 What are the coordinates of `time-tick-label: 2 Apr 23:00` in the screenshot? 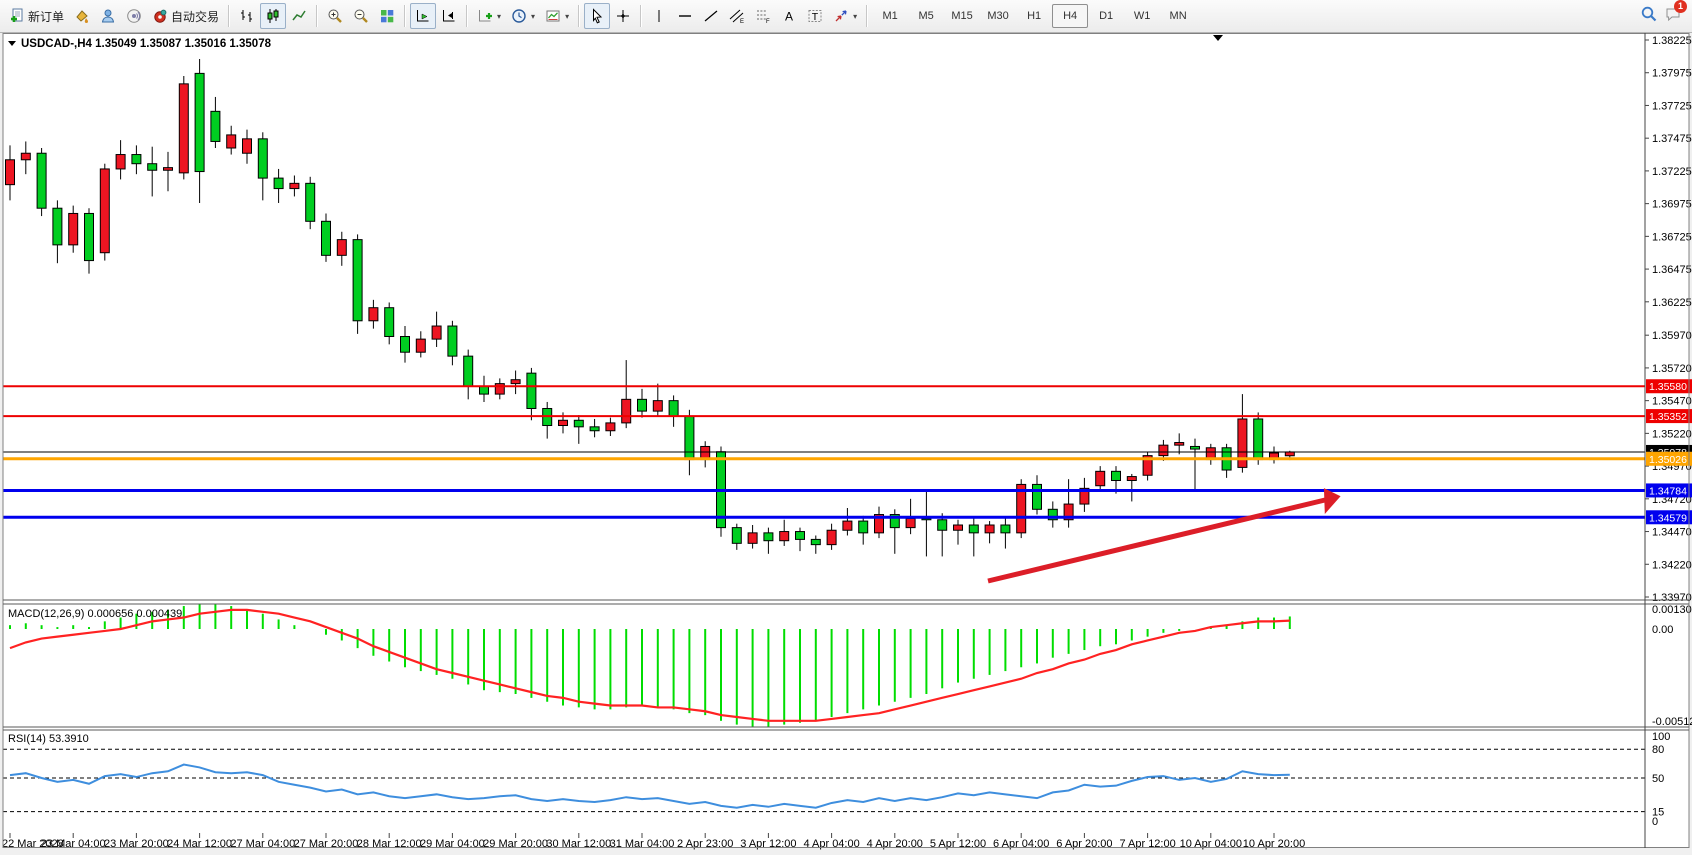 It's located at (705, 844).